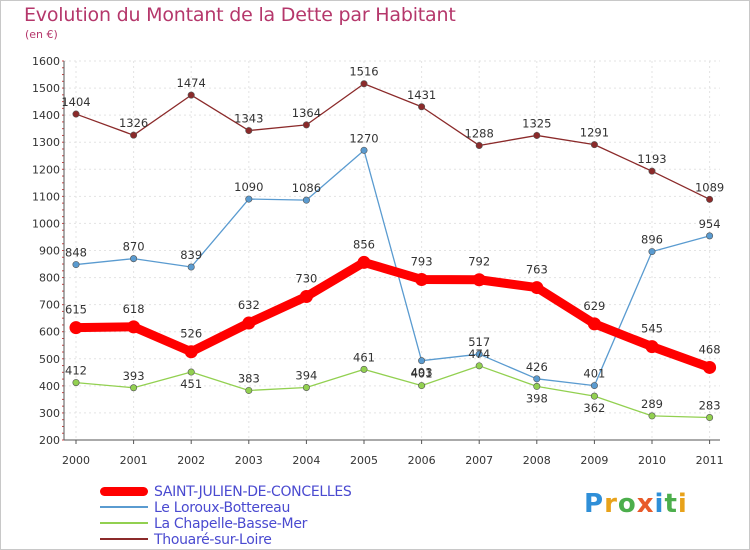 Image resolution: width=750 pixels, height=550 pixels. What do you see at coordinates (537, 270) in the screenshot?
I see `data-label: 763` at bounding box center [537, 270].